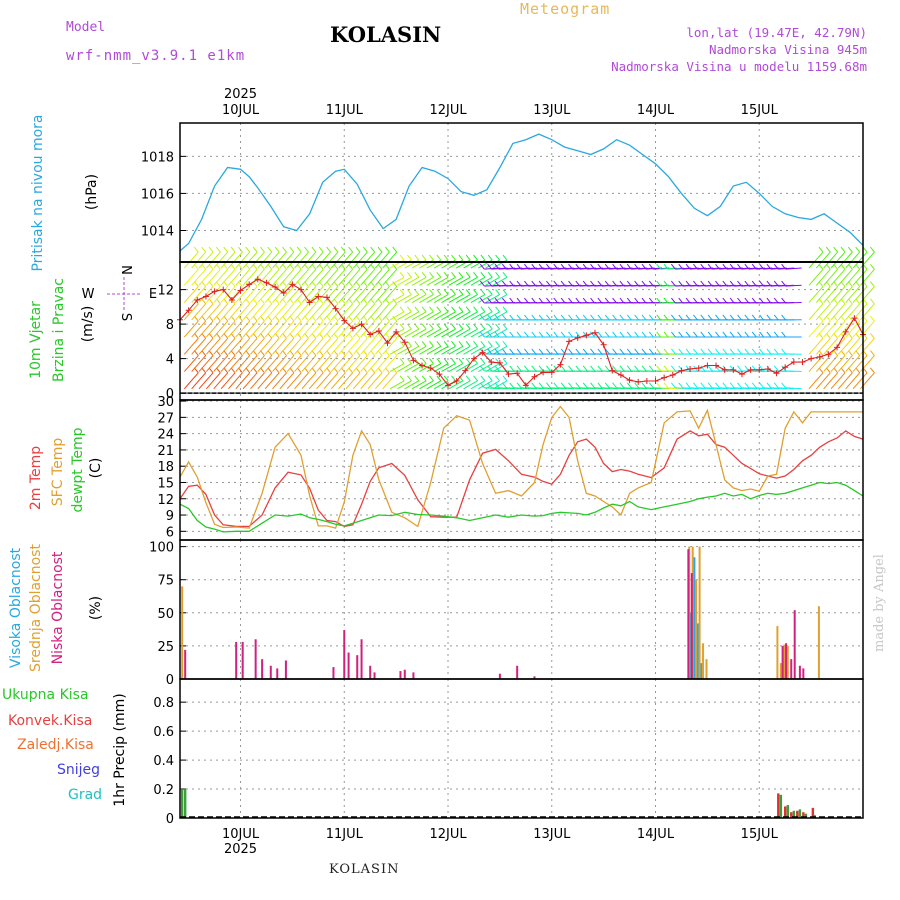 This screenshot has height=900, width=900. What do you see at coordinates (96, 608) in the screenshot?
I see `cloud-unit-label: (%)` at bounding box center [96, 608].